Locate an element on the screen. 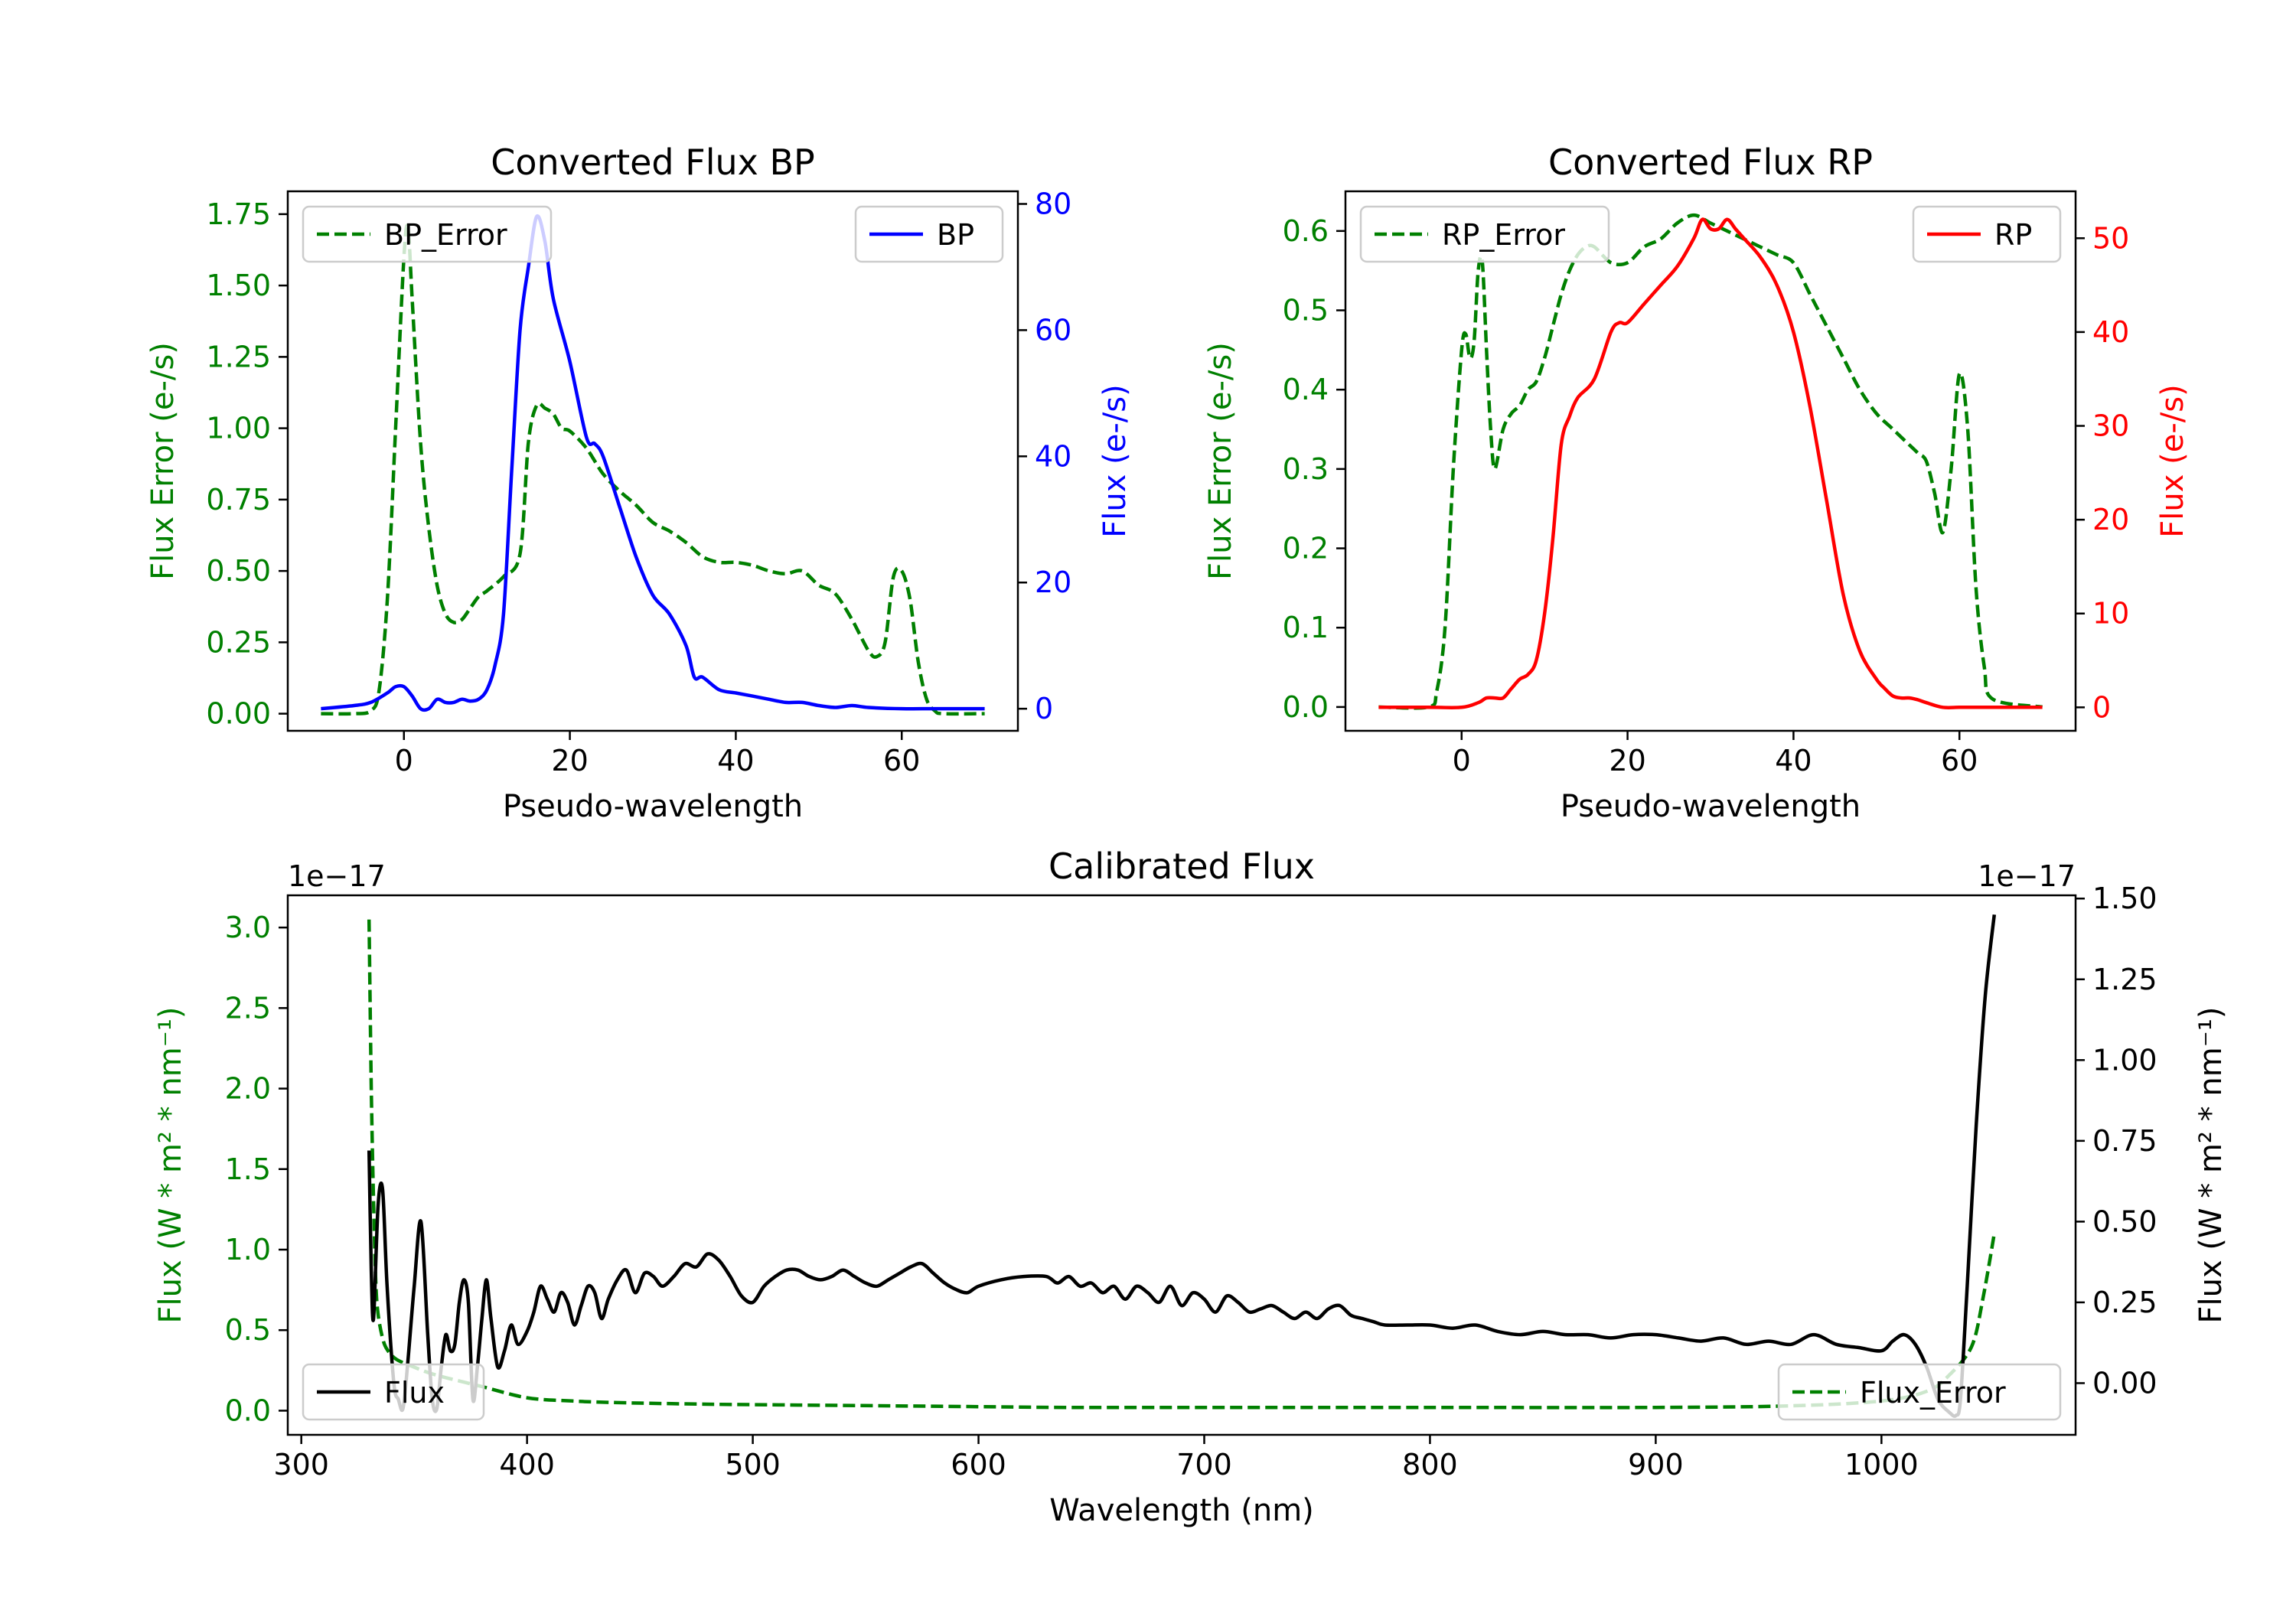 The width and height of the screenshot is (2296, 1607). y-right-tick-label: 50 is located at coordinates (2110, 238).